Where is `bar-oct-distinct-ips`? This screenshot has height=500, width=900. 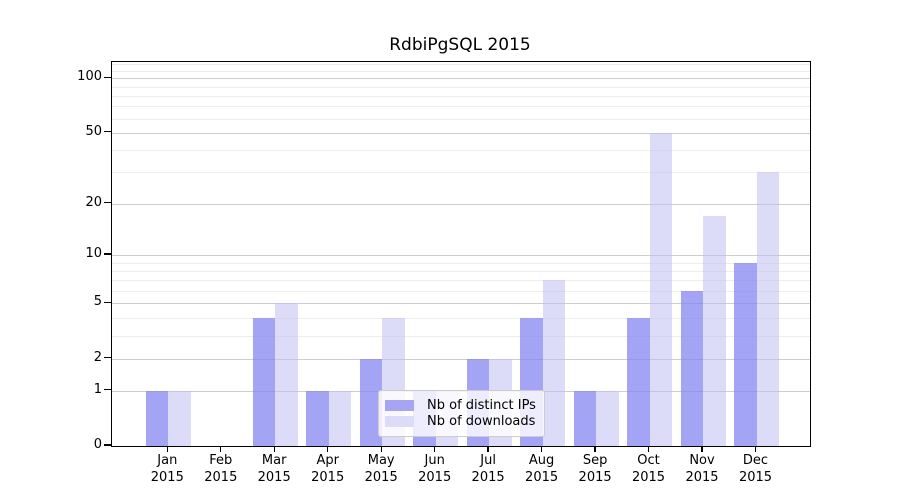 bar-oct-distinct-ips is located at coordinates (638, 381).